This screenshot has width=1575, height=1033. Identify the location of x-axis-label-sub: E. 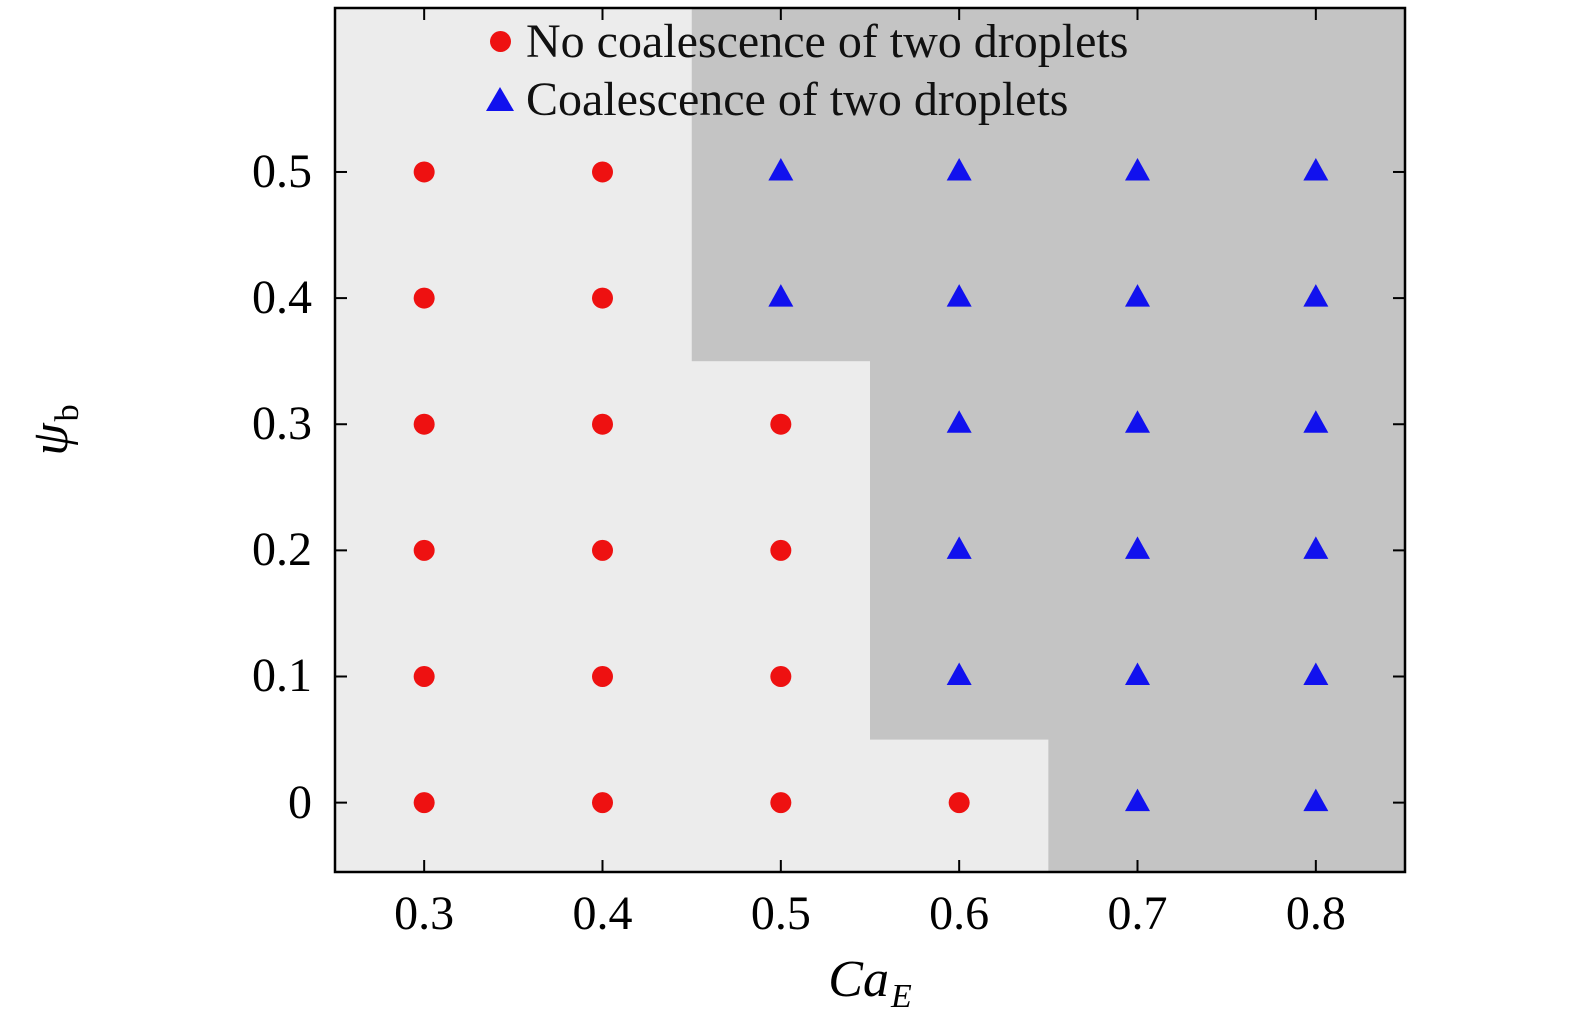
(901, 996).